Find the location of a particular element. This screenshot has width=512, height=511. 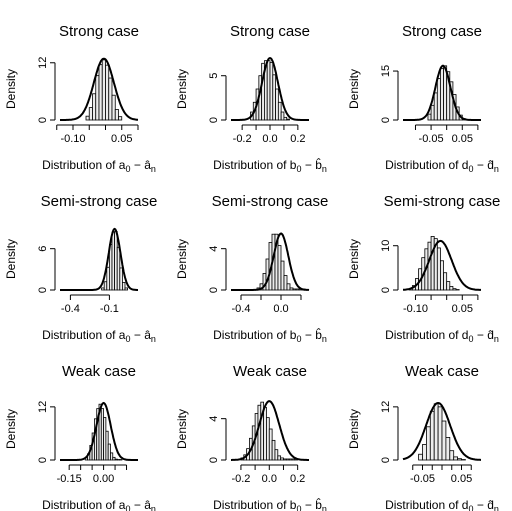

chart-title: Weak case is located at coordinates (99, 371).